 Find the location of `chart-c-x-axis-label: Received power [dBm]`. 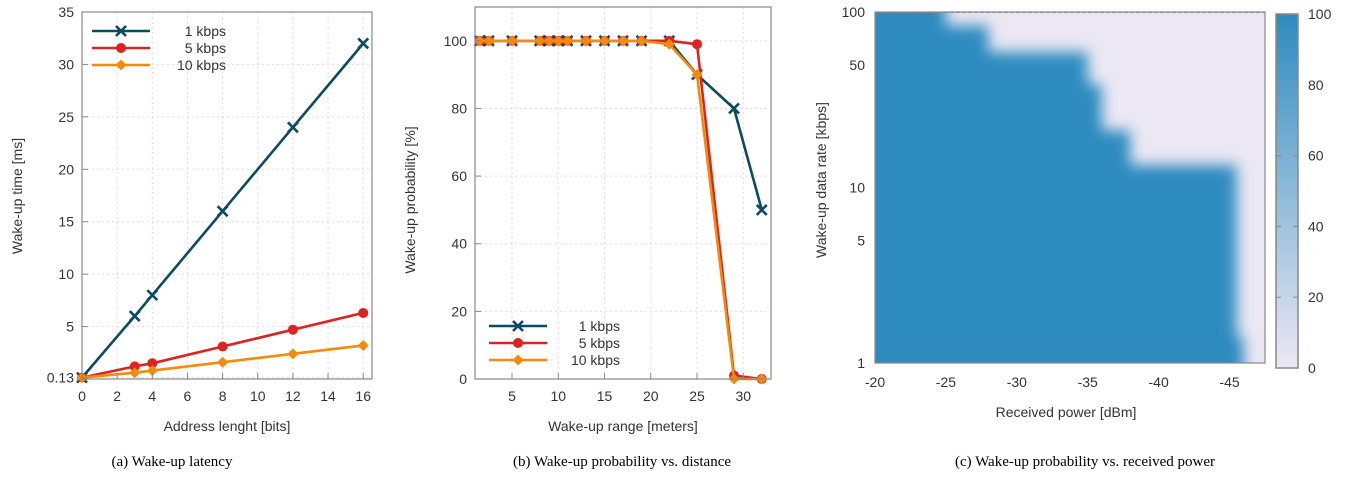

chart-c-x-axis-label: Received power [dBm] is located at coordinates (1066, 412).